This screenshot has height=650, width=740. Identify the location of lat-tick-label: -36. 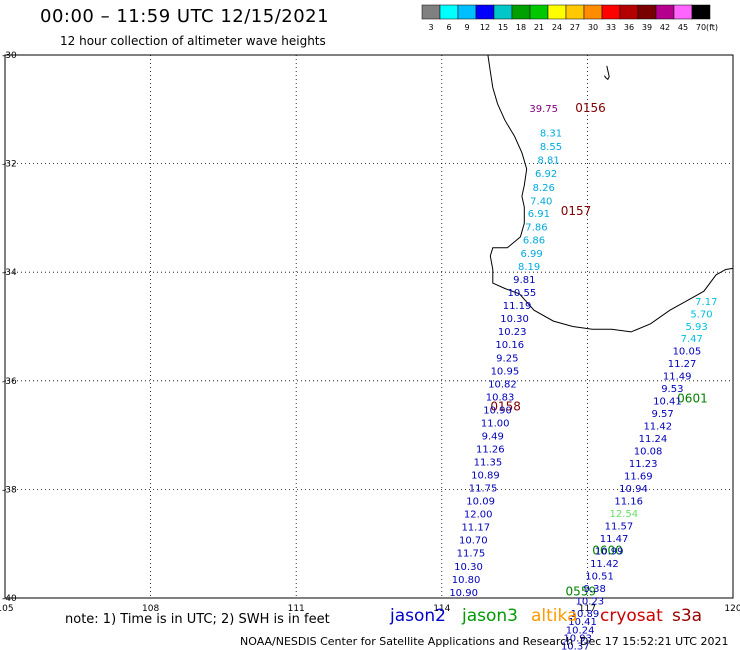
(9, 382).